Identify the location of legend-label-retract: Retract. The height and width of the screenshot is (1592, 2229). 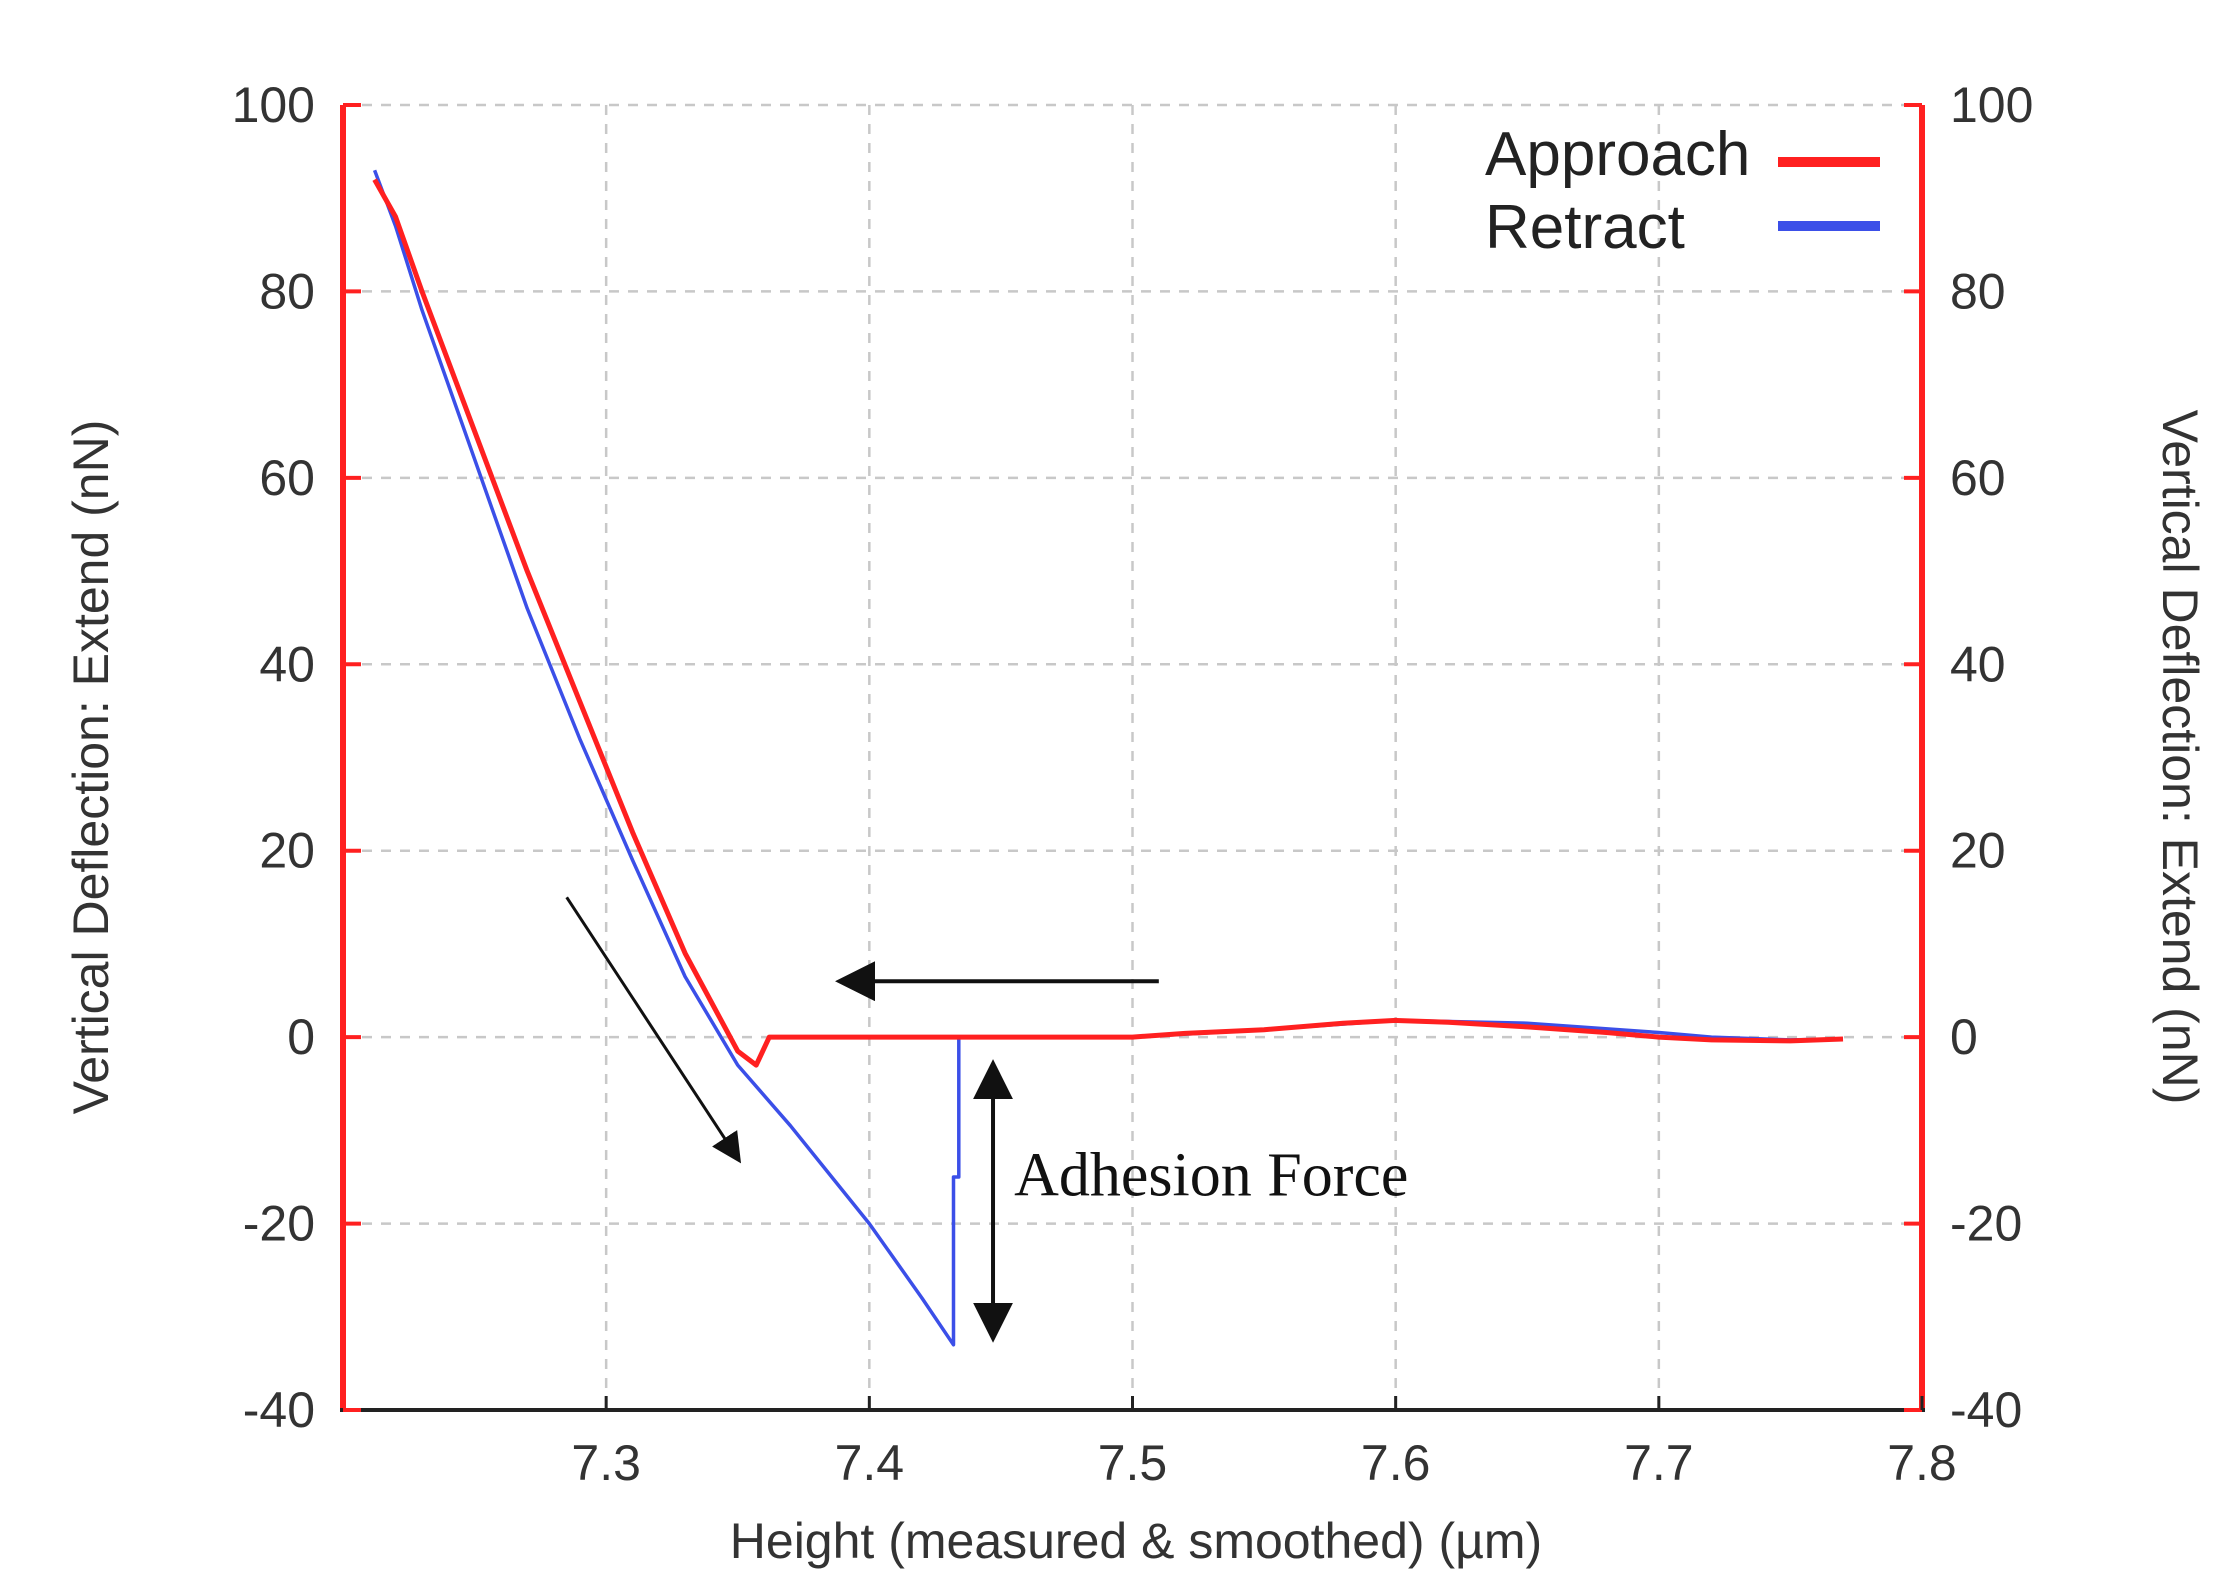
(1585, 227).